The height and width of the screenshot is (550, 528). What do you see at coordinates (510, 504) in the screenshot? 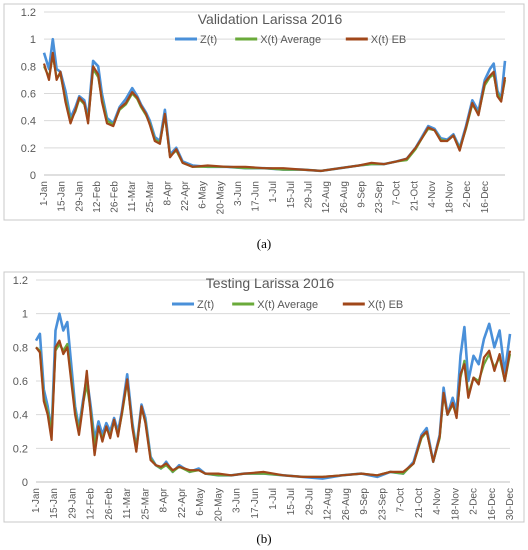
I see `x-tick-label: 30-Dec` at bounding box center [510, 504].